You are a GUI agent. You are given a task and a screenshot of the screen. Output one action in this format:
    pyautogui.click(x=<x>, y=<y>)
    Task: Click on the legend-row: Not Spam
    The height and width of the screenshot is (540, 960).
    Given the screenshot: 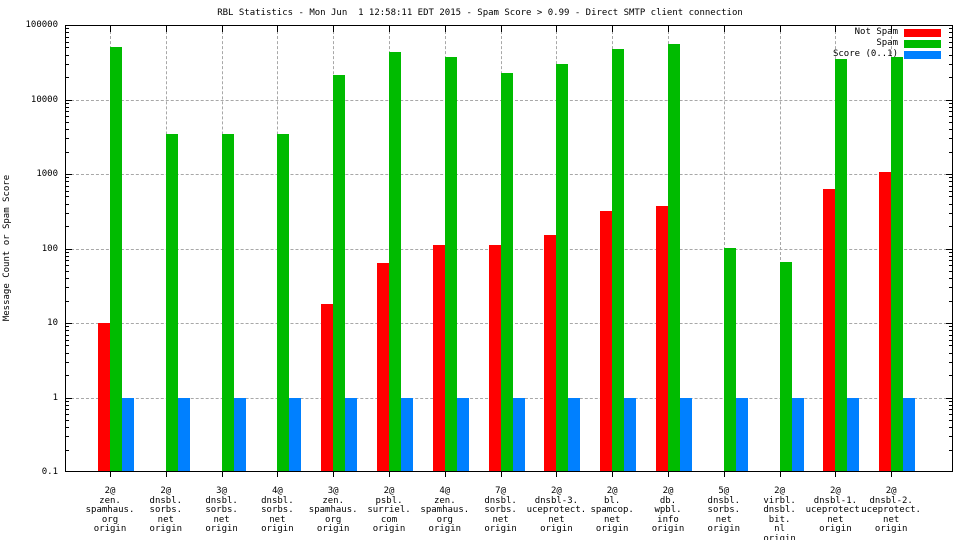 What is the action you would take?
    pyautogui.click(x=887, y=32)
    